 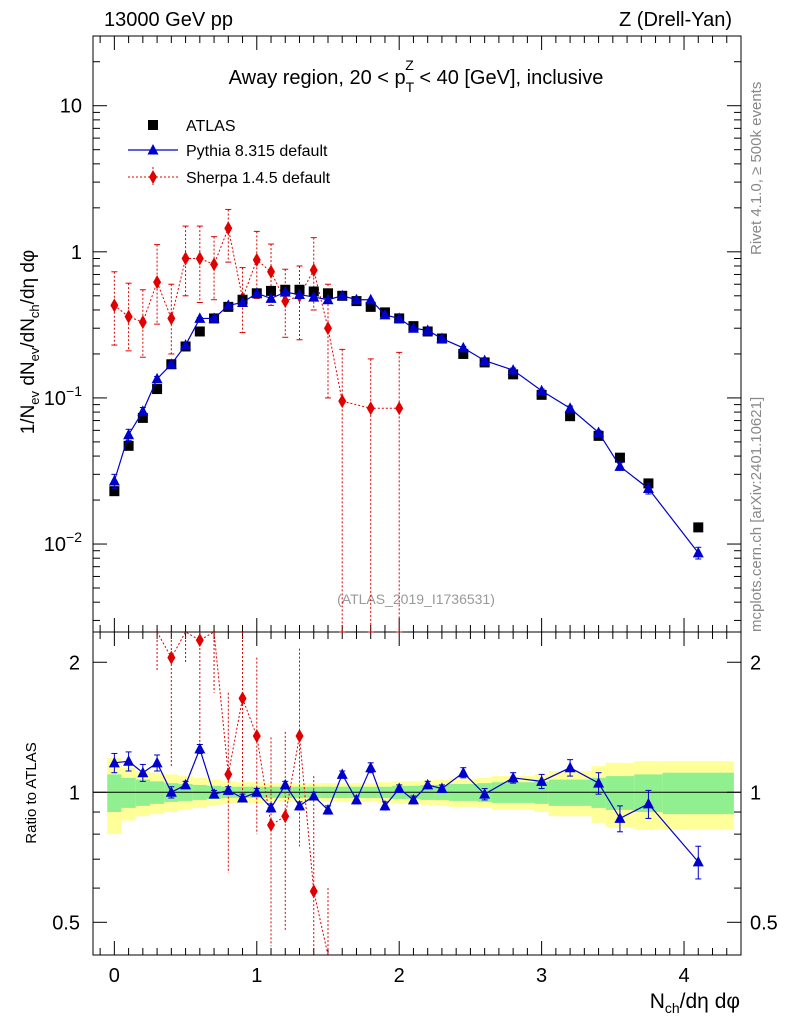 I want to click on y-axis-label-ratio: Ratio to ATLAS, so click(x=31, y=792).